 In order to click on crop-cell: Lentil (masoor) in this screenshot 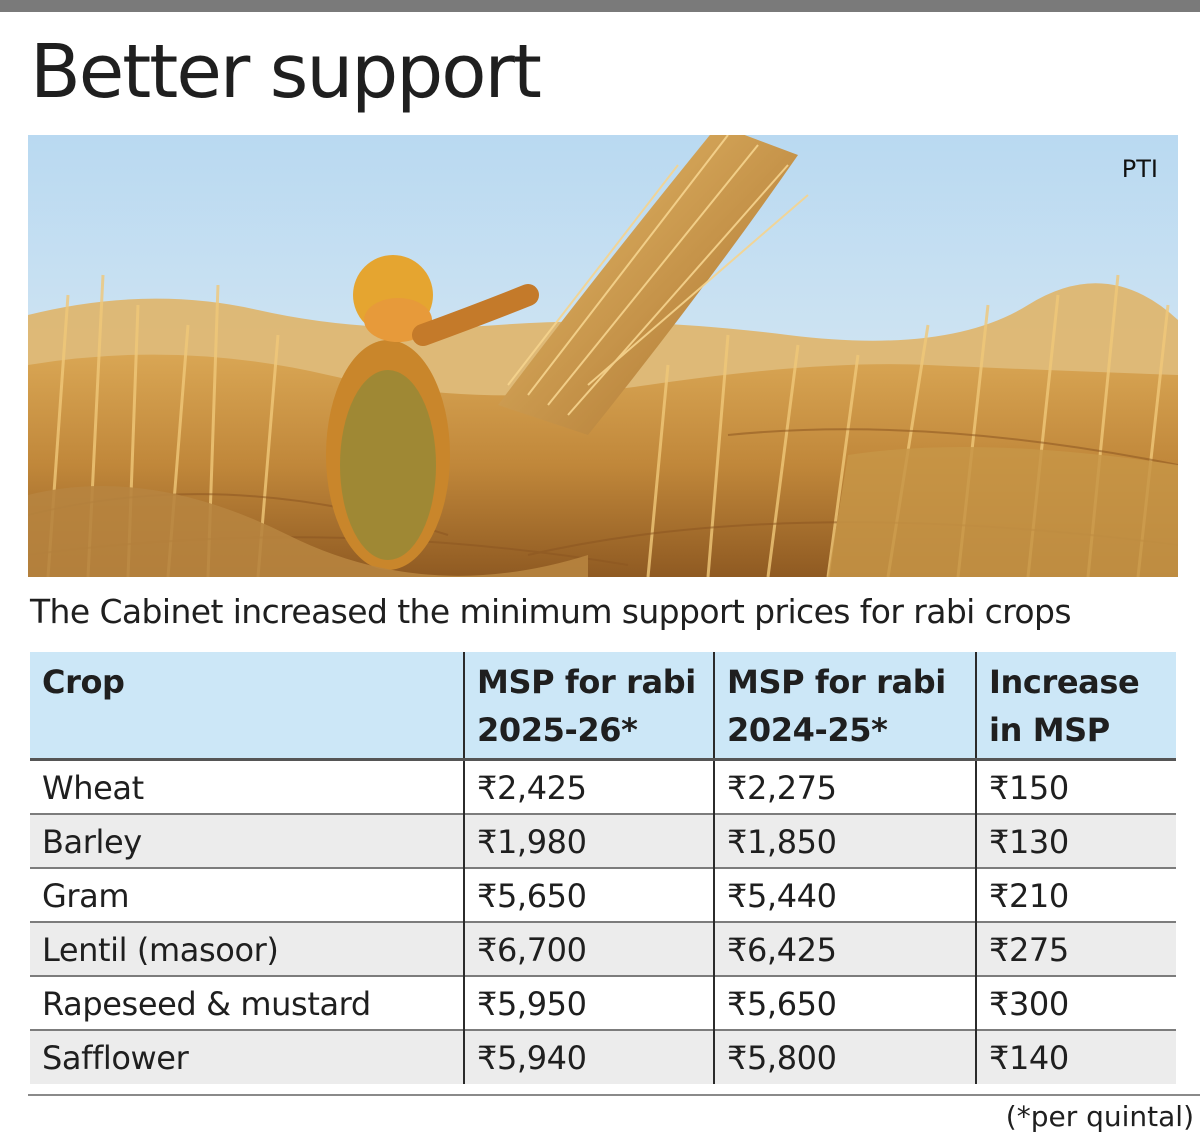, I will do `click(247, 948)`.